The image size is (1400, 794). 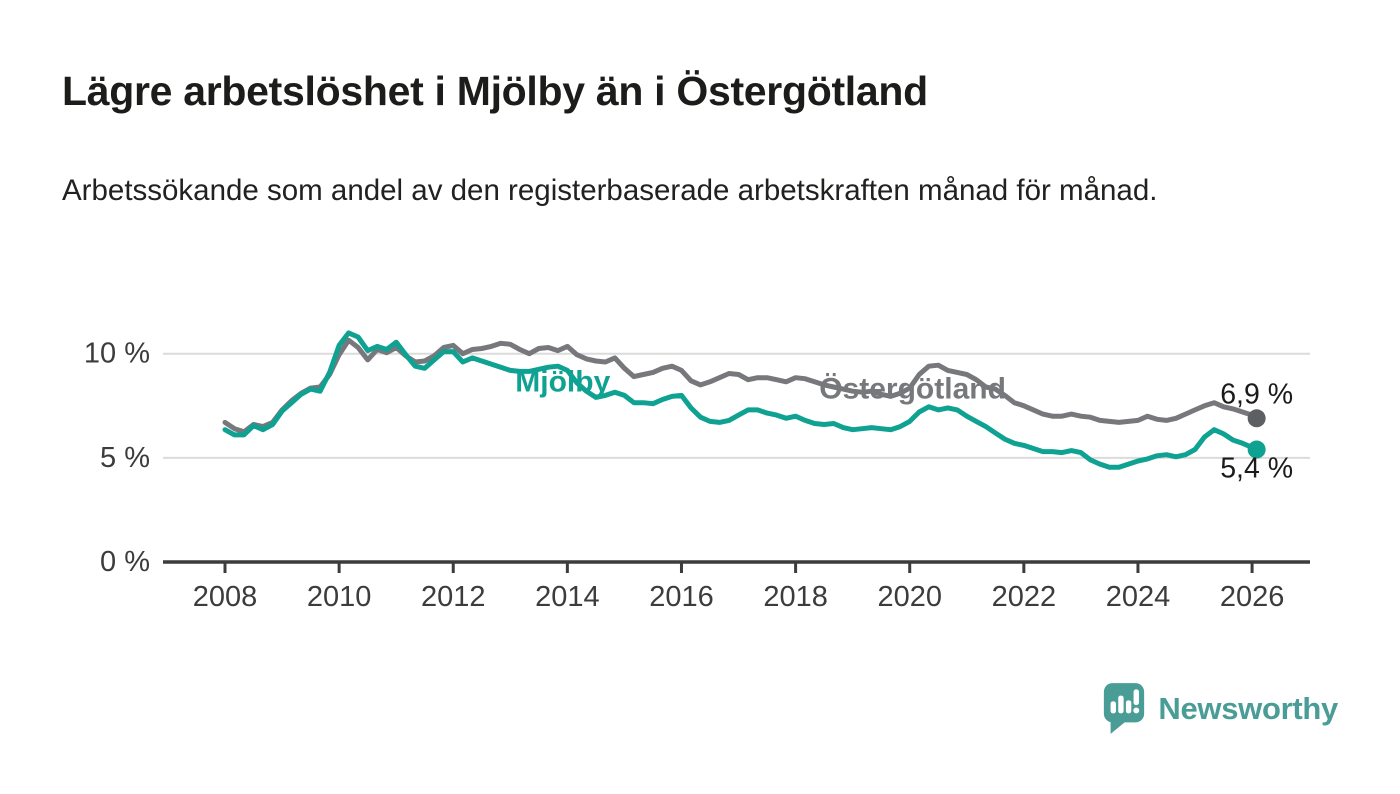 What do you see at coordinates (1138, 597) in the screenshot?
I see `x-tick-label: 2024` at bounding box center [1138, 597].